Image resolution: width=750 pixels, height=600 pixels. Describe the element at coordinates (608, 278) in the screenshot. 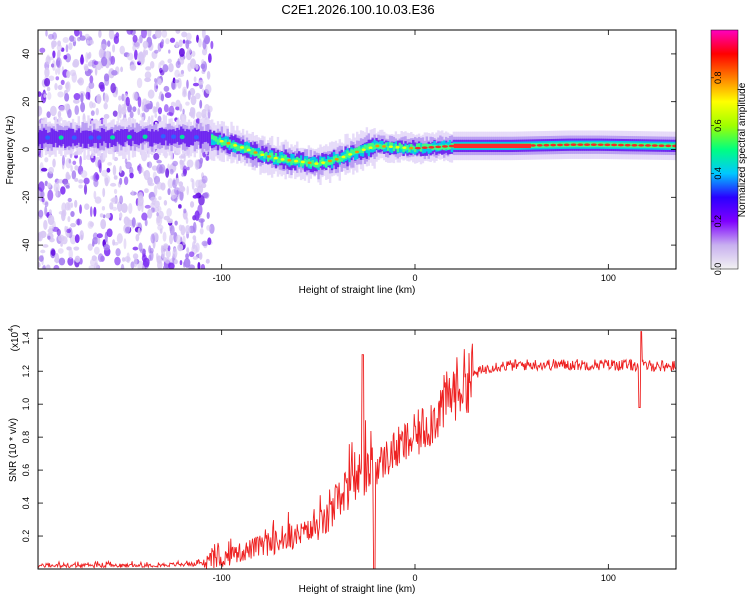

I see `x-tick-label: 100` at that location.